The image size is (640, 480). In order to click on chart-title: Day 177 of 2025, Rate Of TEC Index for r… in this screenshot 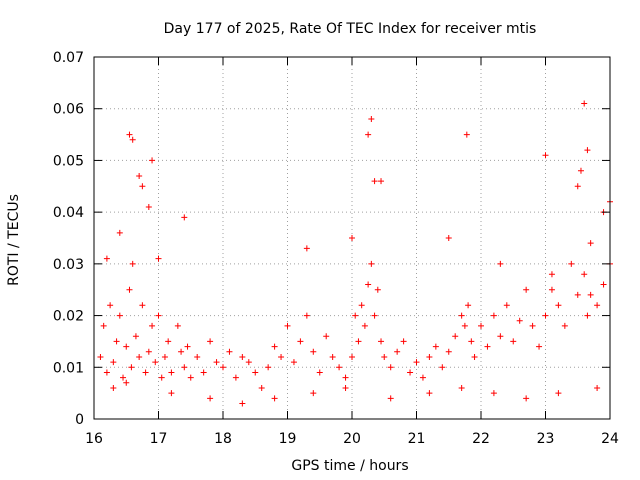, I will do `click(350, 29)`.